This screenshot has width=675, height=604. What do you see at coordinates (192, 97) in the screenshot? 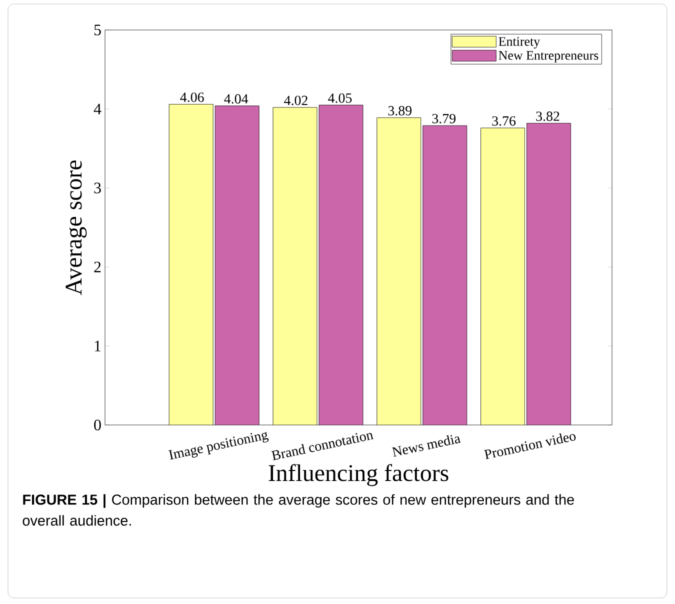
I see `data-label: 4.06` at bounding box center [192, 97].